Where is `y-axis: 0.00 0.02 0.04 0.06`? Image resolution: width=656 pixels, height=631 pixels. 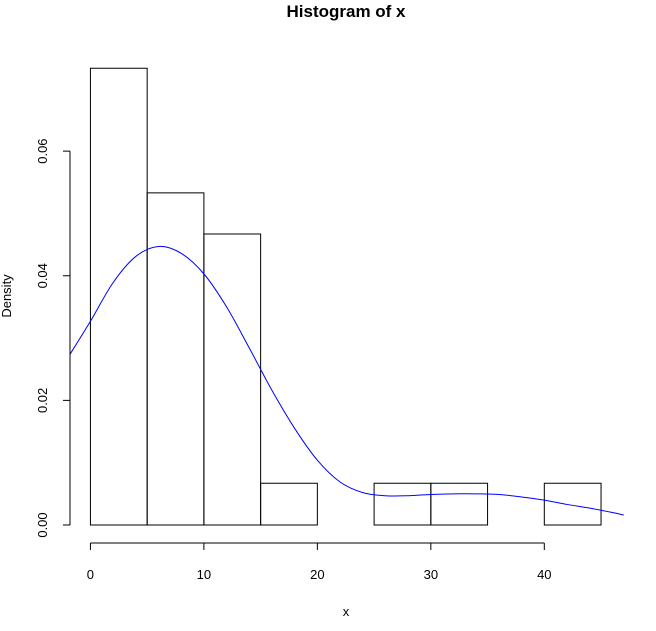
y-axis: 0.00 0.02 0.04 0.06 is located at coordinates (53, 338).